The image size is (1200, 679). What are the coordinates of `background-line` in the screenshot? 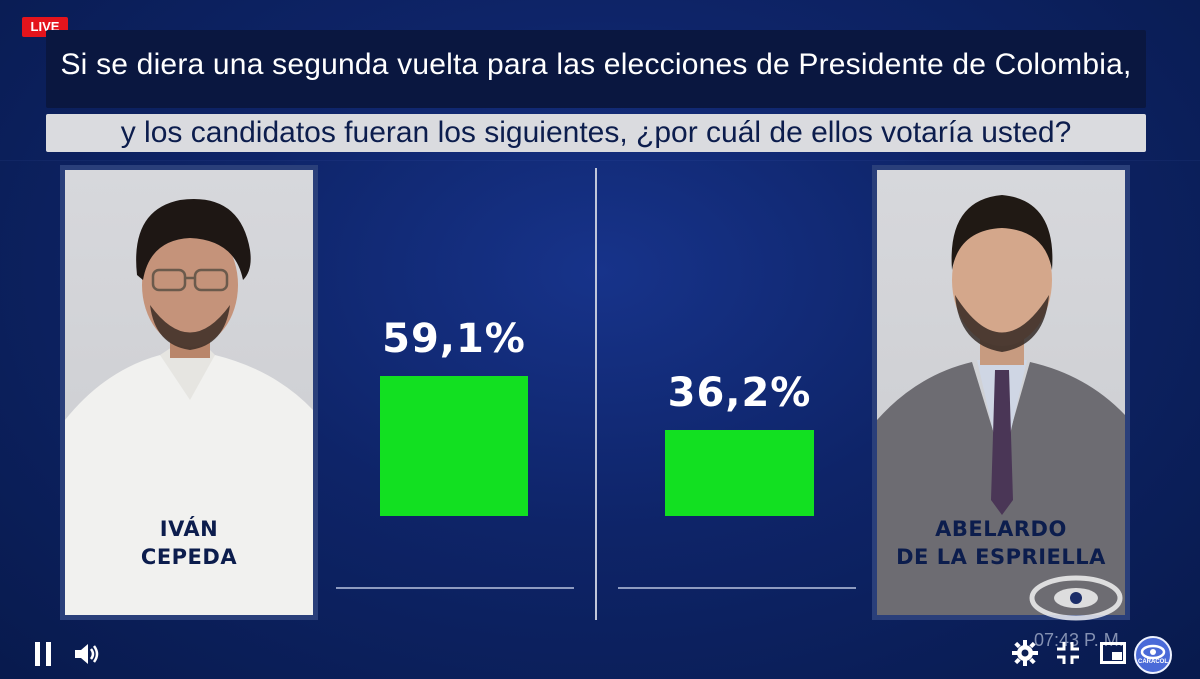 It's located at (600, 160).